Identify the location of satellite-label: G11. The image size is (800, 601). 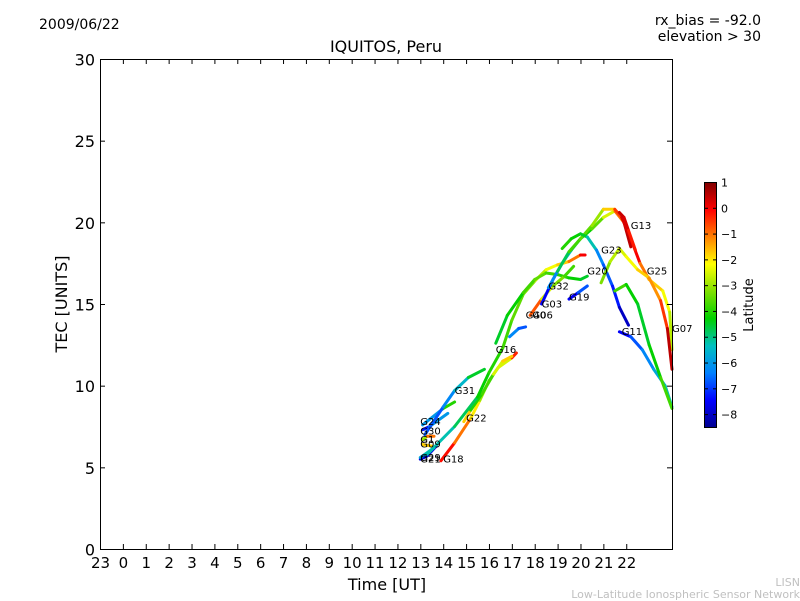
(632, 332).